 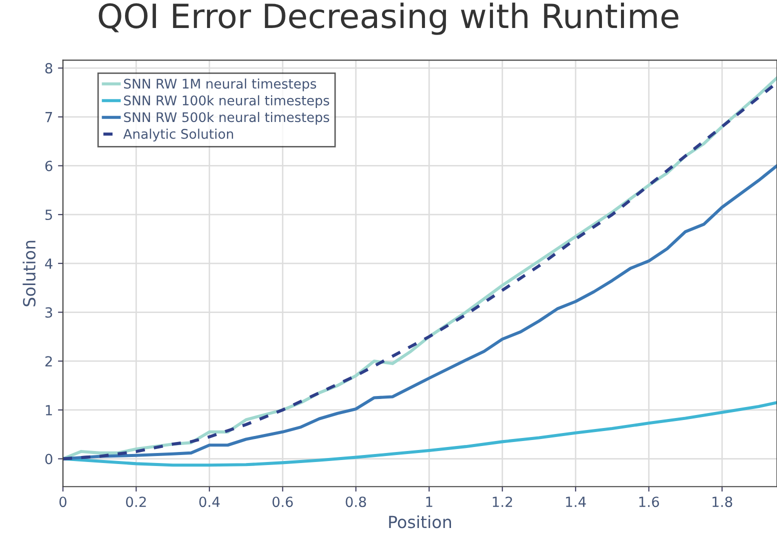 What do you see at coordinates (356, 502) in the screenshot?
I see `x-tick-label: 0.8` at bounding box center [356, 502].